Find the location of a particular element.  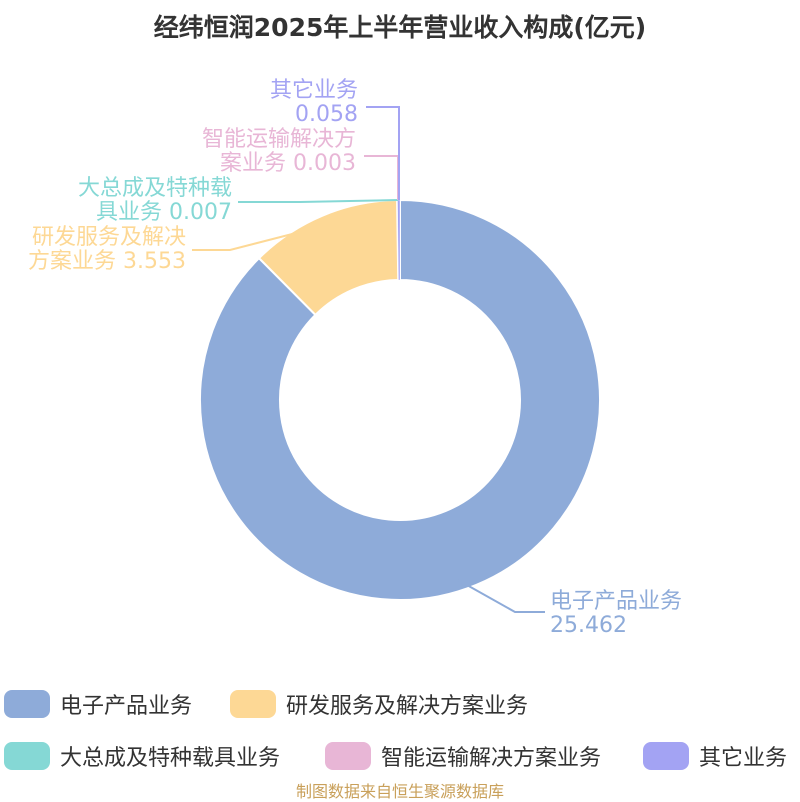

legend-item-1: 电子产品业务 is located at coordinates (98, 704).